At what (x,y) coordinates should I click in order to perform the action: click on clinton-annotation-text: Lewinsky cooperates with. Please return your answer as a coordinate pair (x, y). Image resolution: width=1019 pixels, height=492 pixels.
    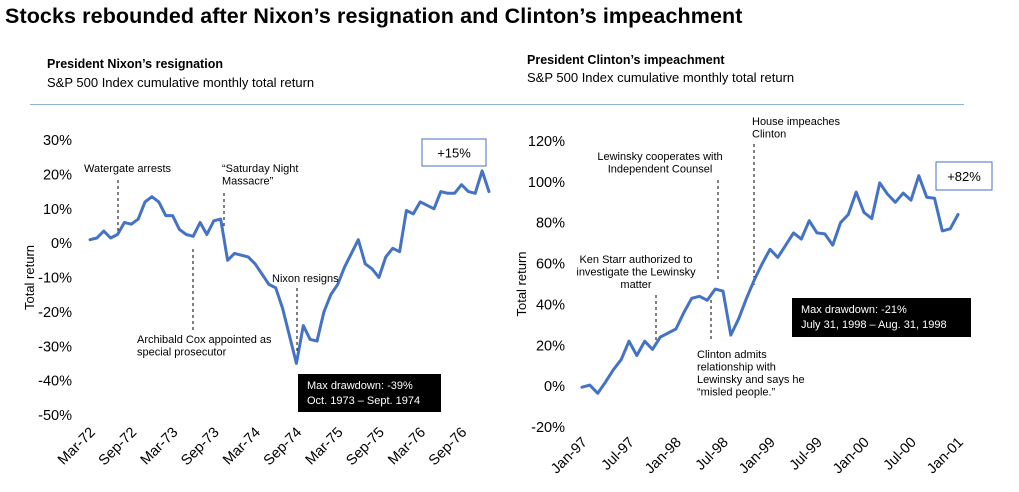
    Looking at the image, I should click on (659, 157).